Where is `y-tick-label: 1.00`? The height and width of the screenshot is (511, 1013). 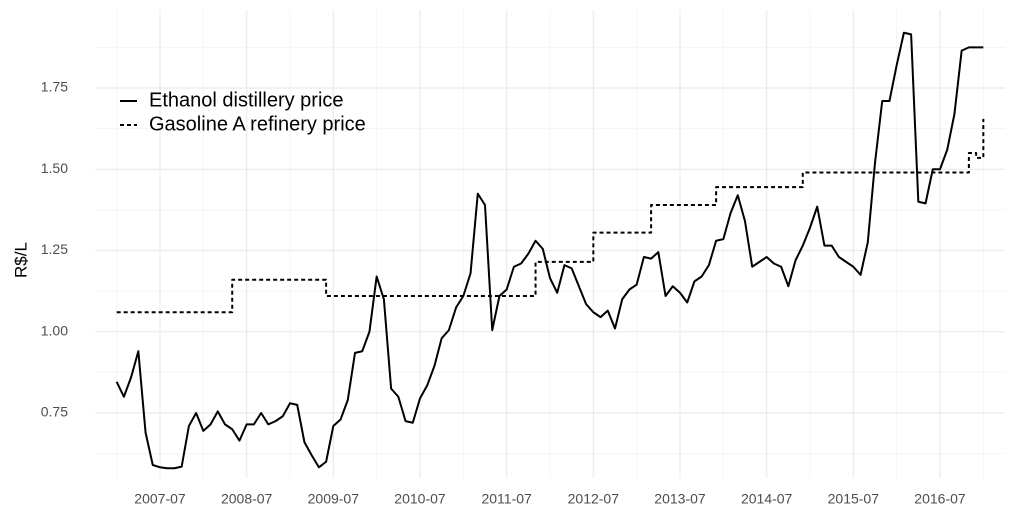 y-tick-label: 1.00 is located at coordinates (54, 330).